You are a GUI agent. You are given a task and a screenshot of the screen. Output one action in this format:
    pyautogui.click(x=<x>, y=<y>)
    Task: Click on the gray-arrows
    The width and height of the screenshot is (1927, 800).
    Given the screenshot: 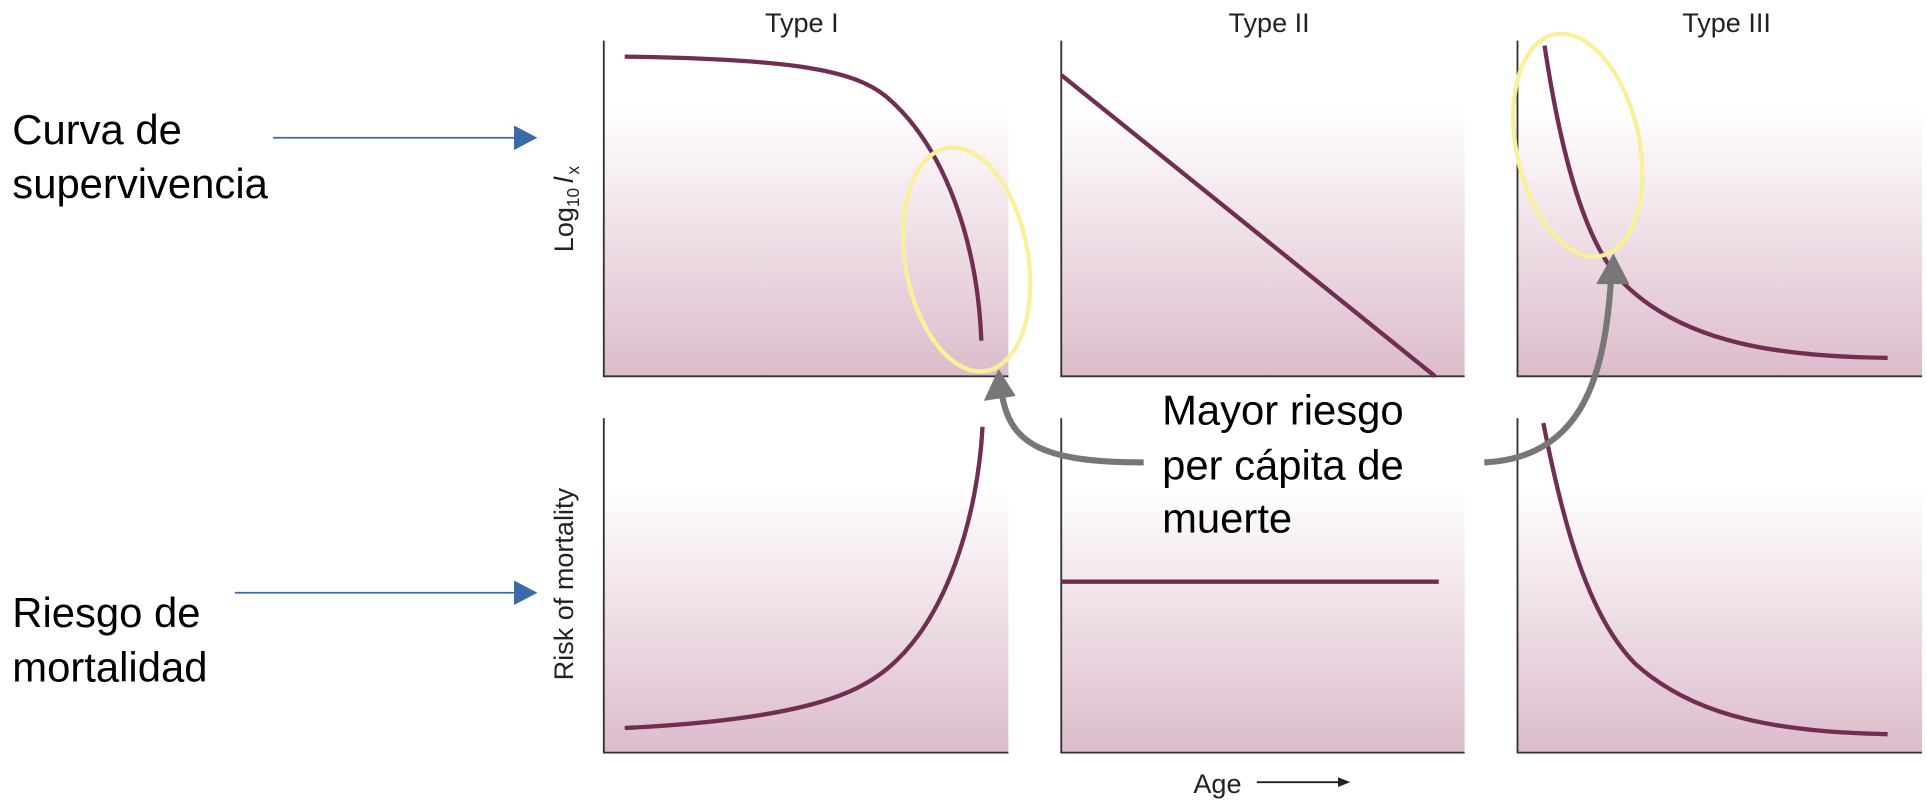 What is the action you would take?
    pyautogui.click(x=1306, y=359)
    